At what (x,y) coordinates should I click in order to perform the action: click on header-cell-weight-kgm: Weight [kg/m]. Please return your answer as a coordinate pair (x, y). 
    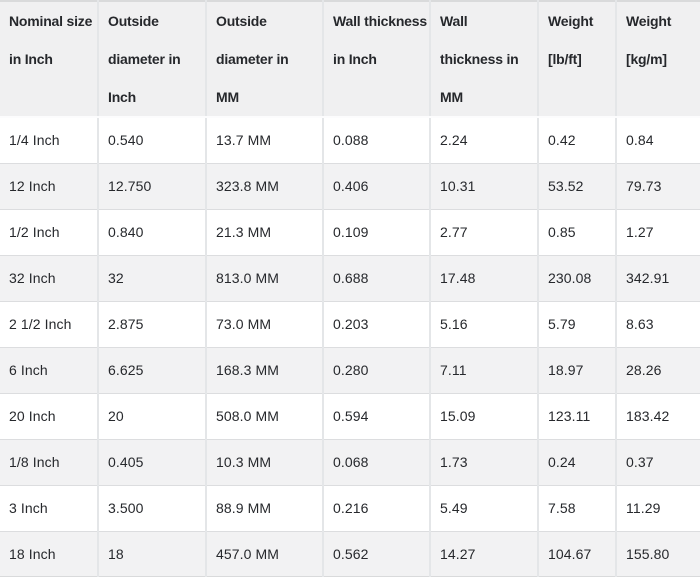
    Looking at the image, I should click on (657, 59).